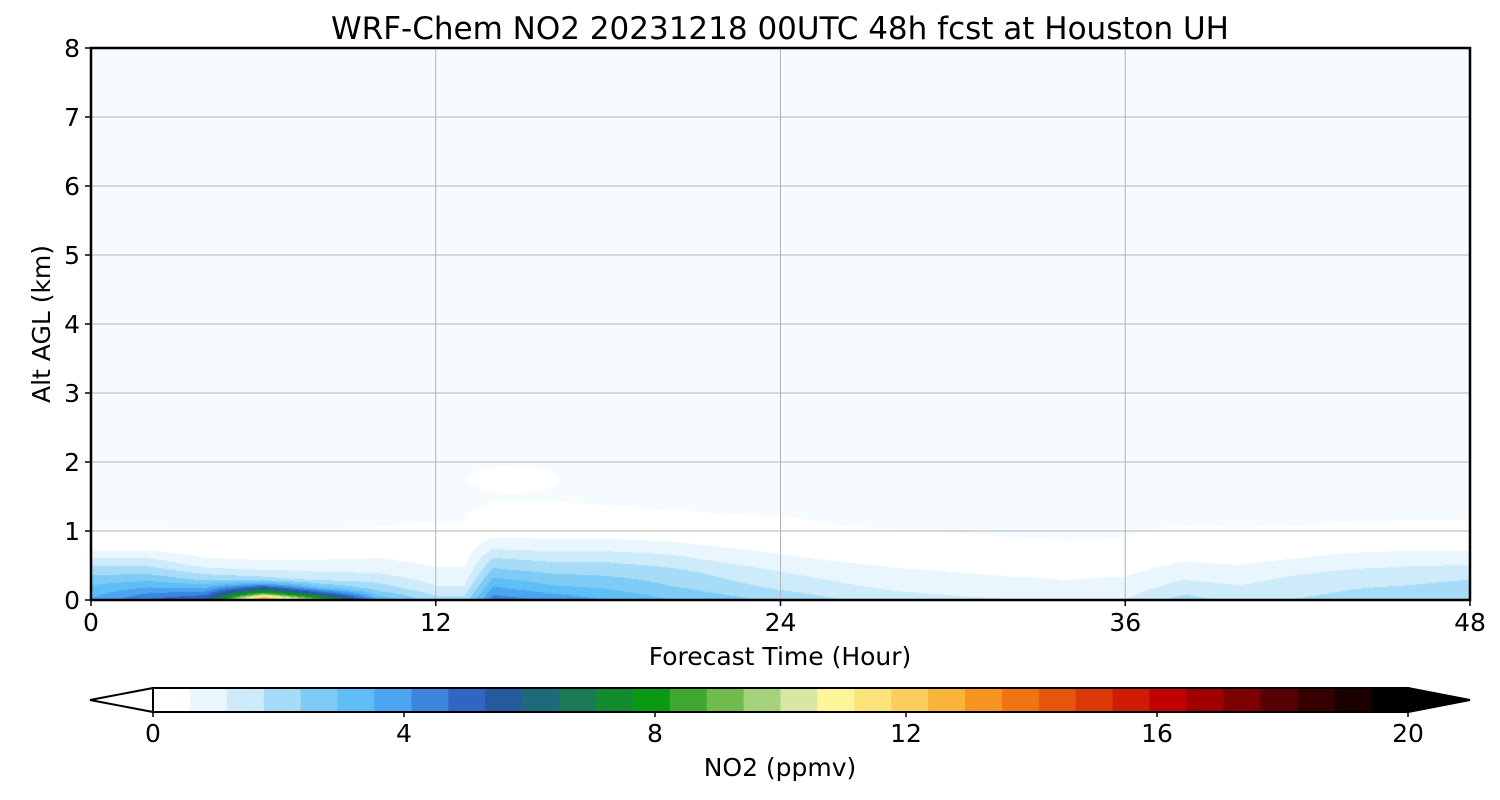 This screenshot has height=800, width=1500. I want to click on x-axis-ticks: 0 12 24 36 48, so click(784, 618).